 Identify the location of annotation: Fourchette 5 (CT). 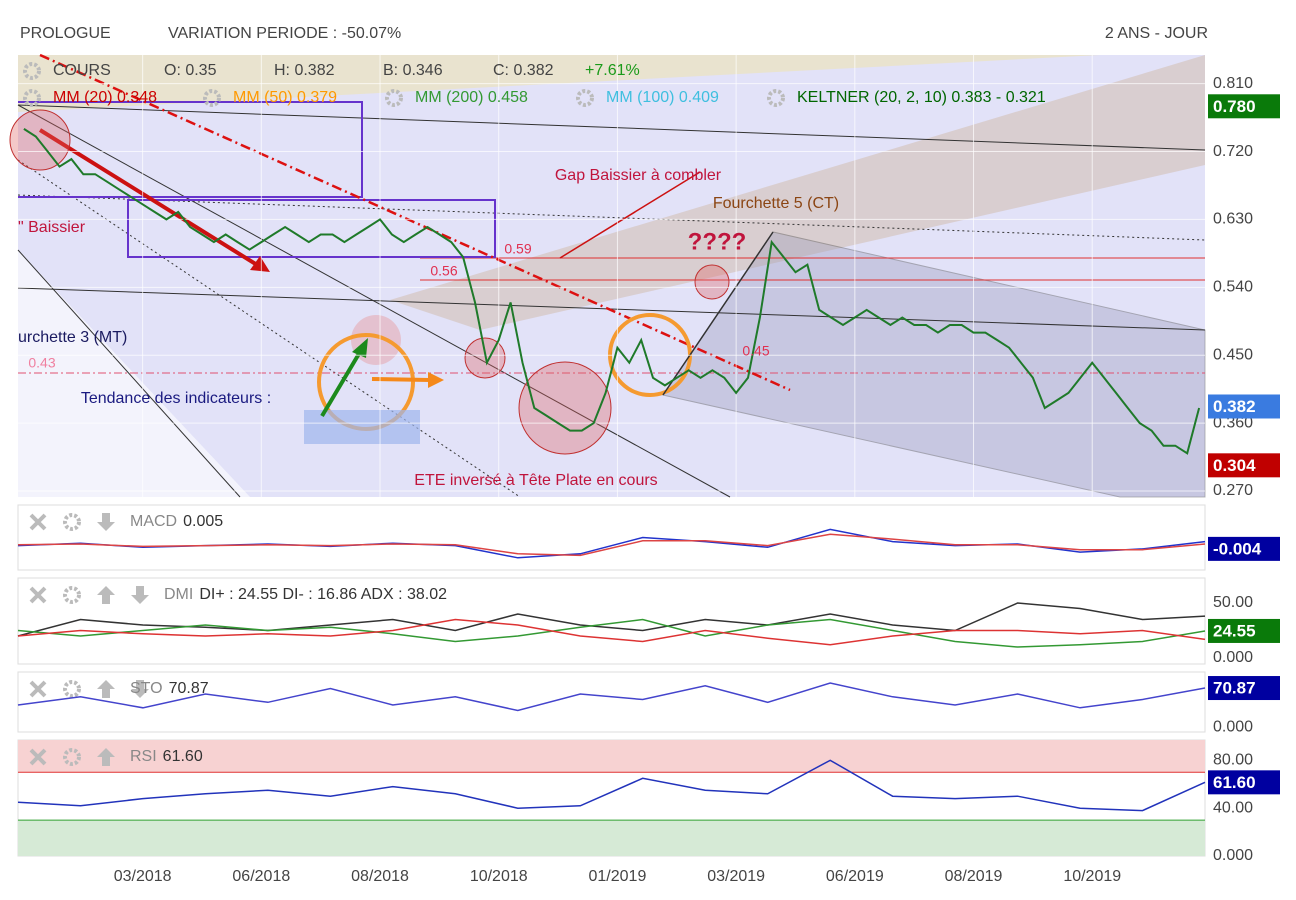
(776, 203).